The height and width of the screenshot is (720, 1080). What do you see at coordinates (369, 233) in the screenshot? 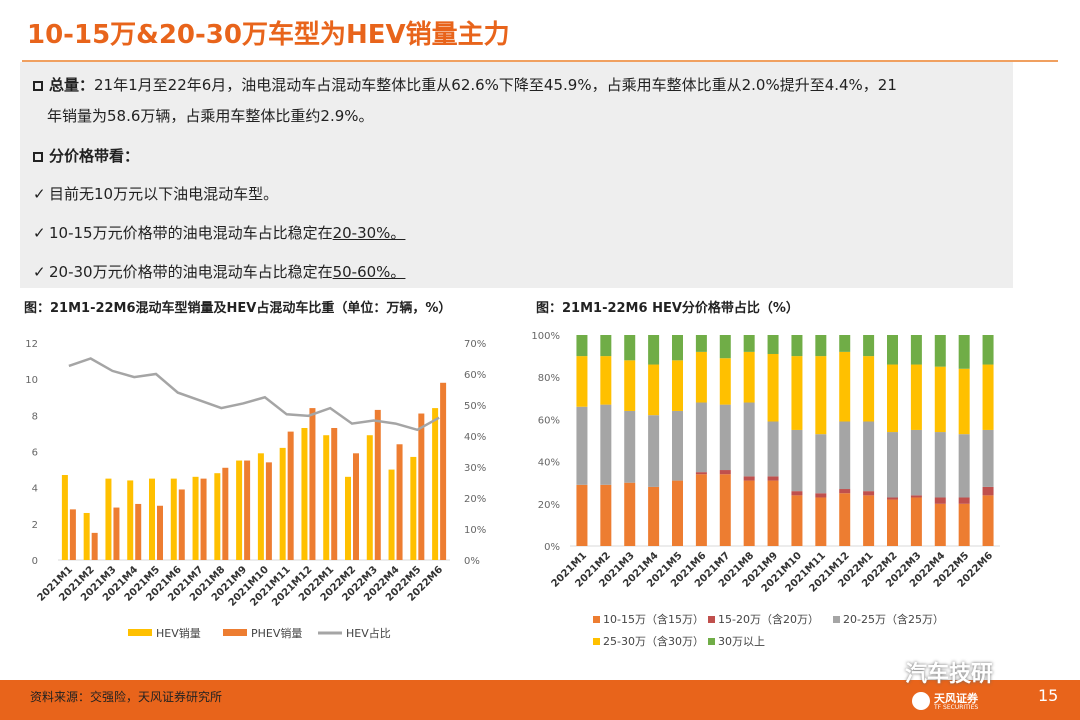
I see `bullet-2-highlight: 20-30%。` at bounding box center [369, 233].